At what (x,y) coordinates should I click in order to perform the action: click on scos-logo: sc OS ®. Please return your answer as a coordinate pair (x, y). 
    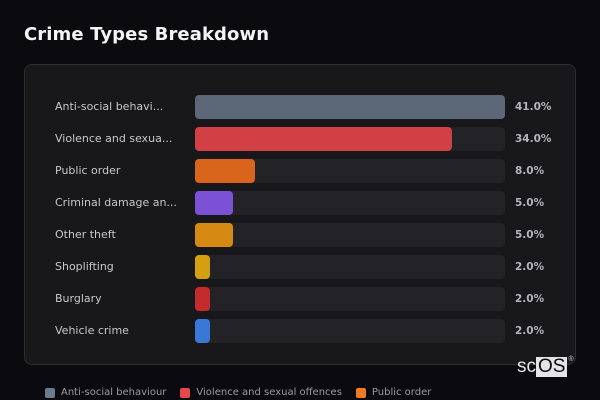
    Looking at the image, I should click on (545, 366).